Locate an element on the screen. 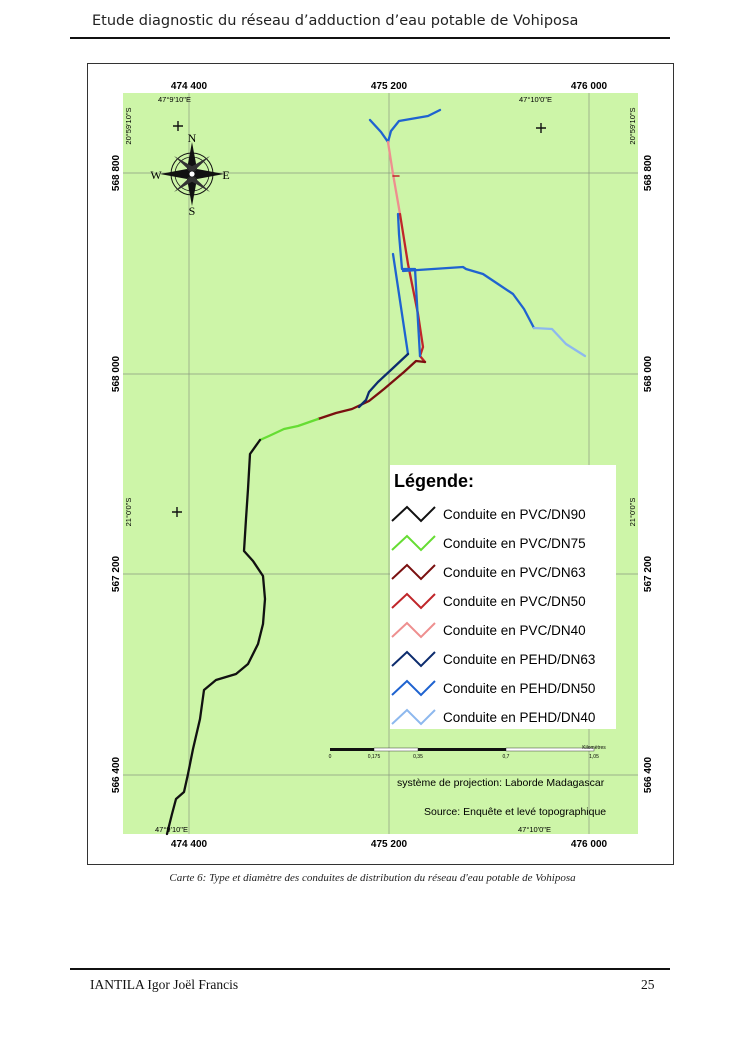  header-rule is located at coordinates (370, 38).